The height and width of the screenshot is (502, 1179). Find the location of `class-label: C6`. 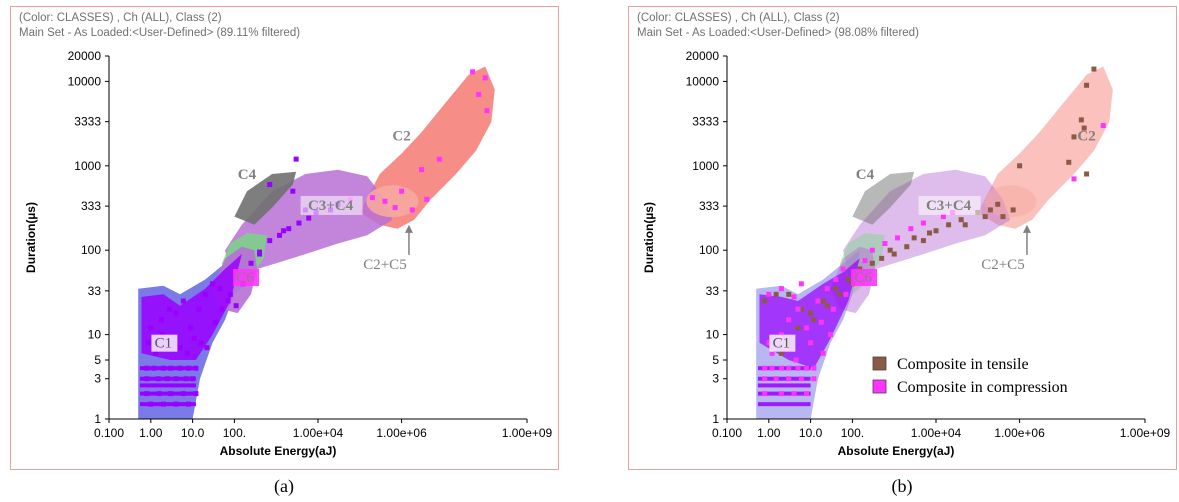

class-label: C6 is located at coordinates (245, 278).